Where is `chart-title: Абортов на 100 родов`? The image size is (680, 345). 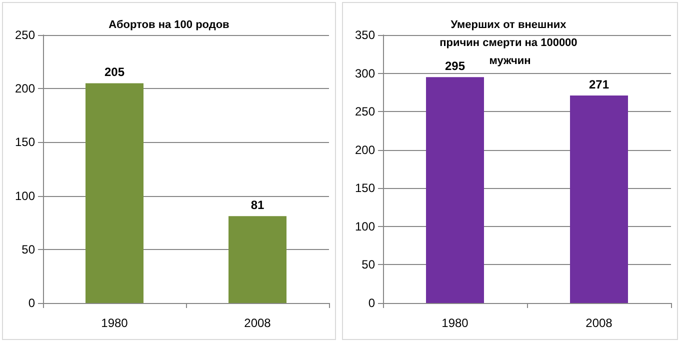 chart-title: Абортов на 100 родов is located at coordinates (169, 25).